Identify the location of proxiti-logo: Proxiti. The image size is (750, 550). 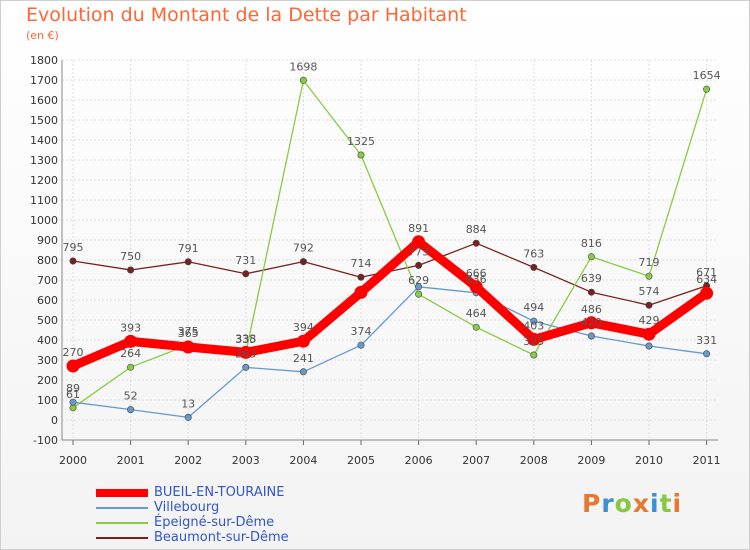
(632, 503).